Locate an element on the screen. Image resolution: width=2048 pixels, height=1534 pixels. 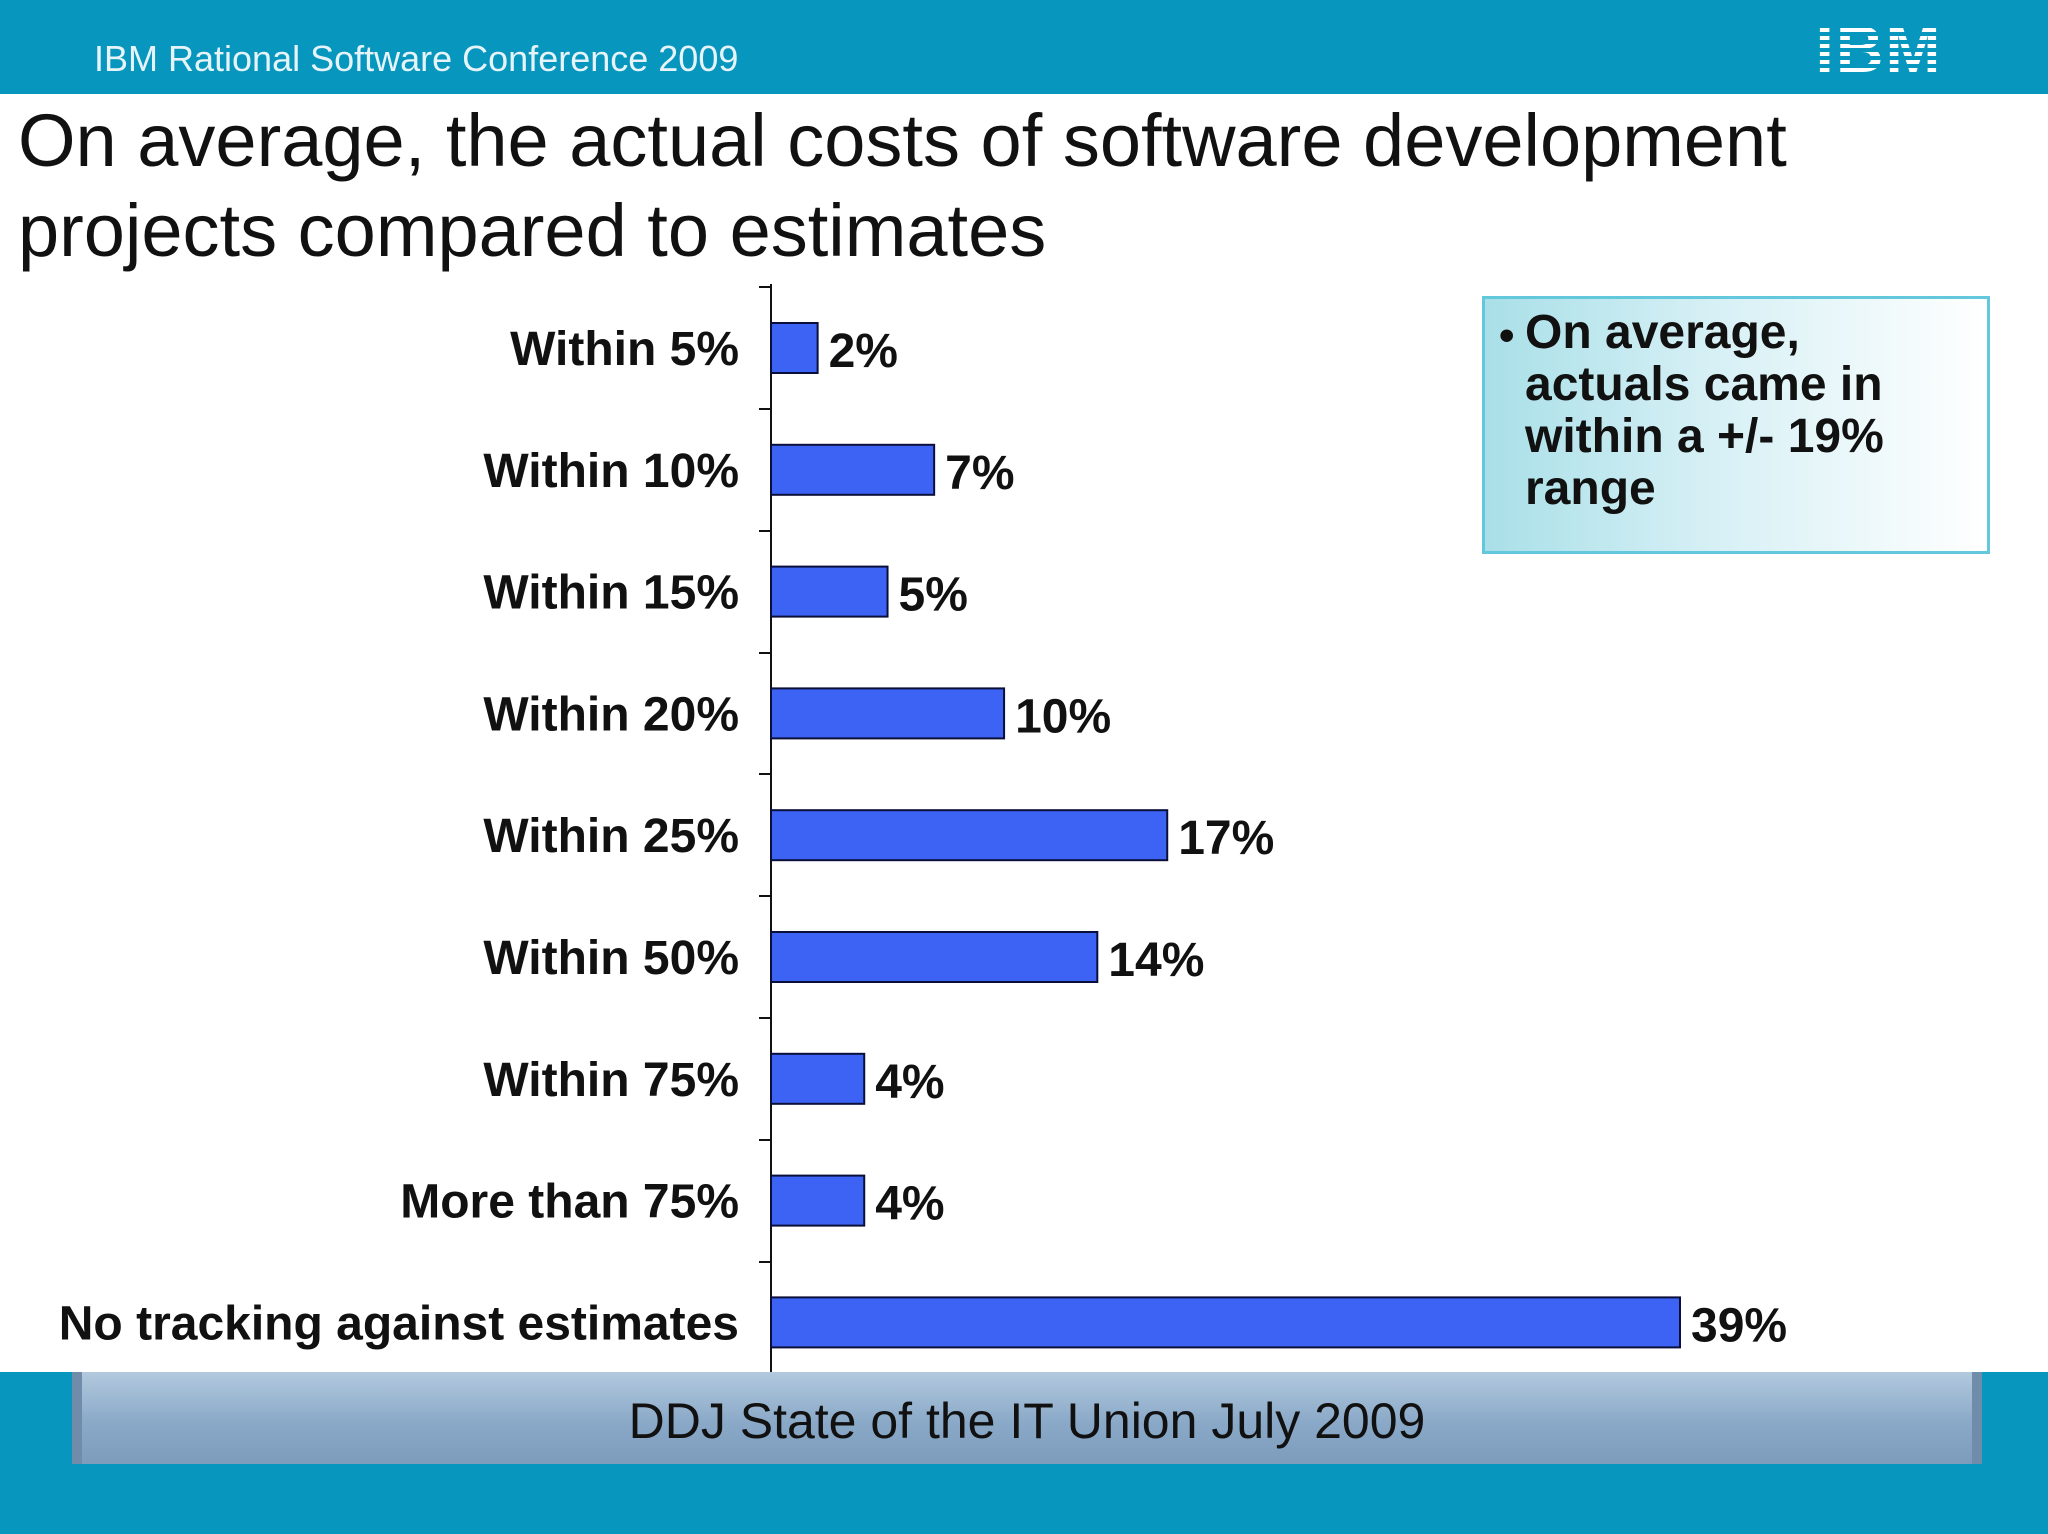
category-label: More than 75% is located at coordinates (569, 1202).